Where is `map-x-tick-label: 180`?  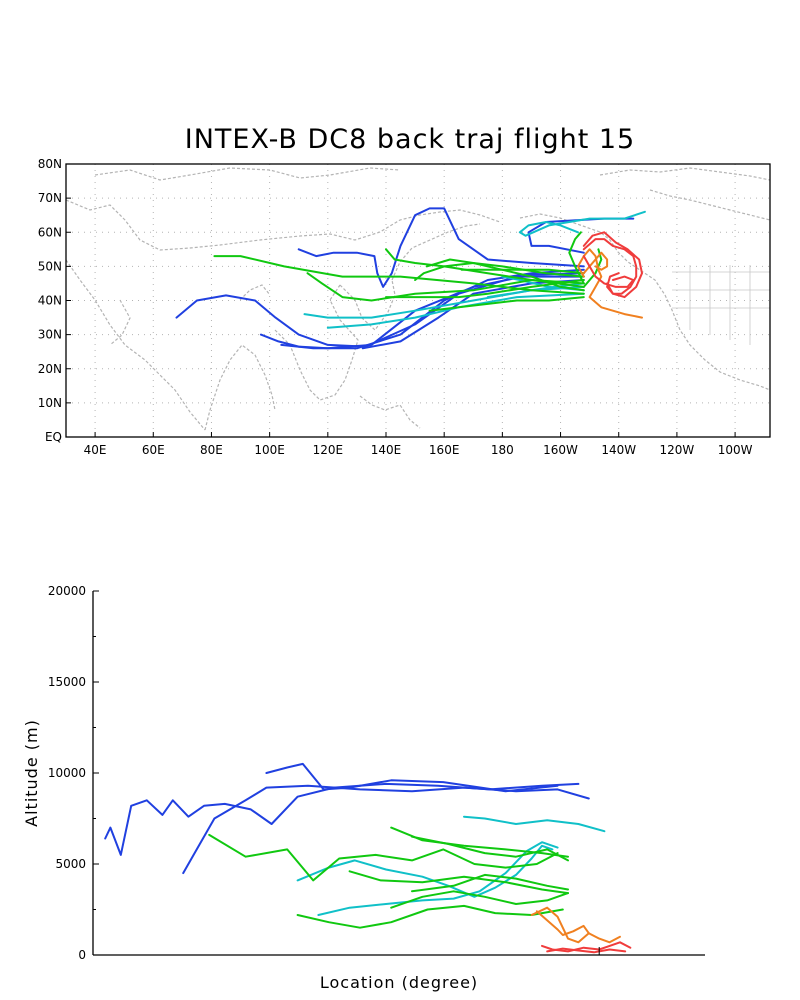
map-x-tick-label: 180 is located at coordinates (502, 450).